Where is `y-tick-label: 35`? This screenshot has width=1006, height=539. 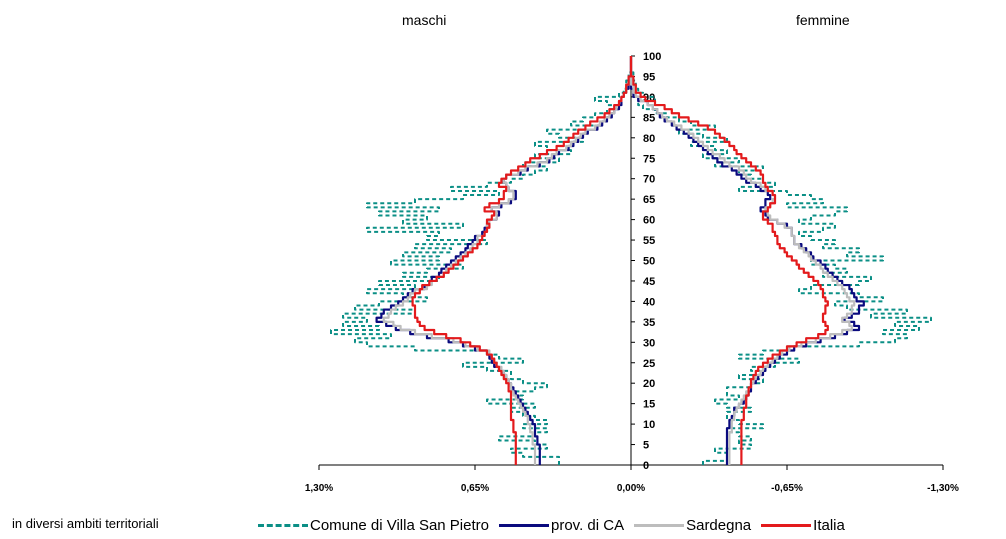
y-tick-label: 35 is located at coordinates (649, 323).